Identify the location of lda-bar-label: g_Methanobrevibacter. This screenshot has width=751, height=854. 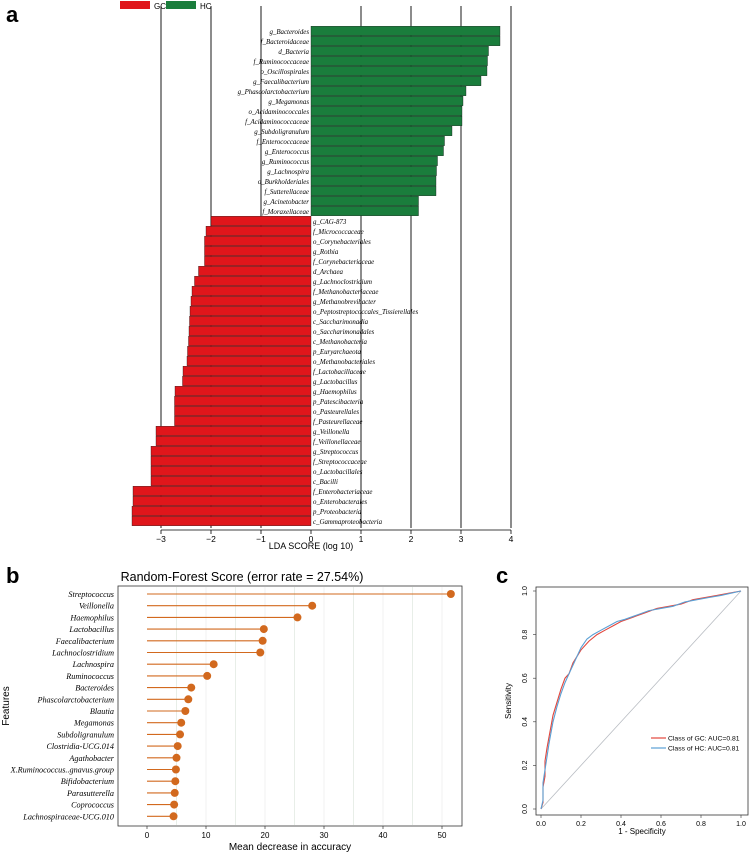
(344, 302).